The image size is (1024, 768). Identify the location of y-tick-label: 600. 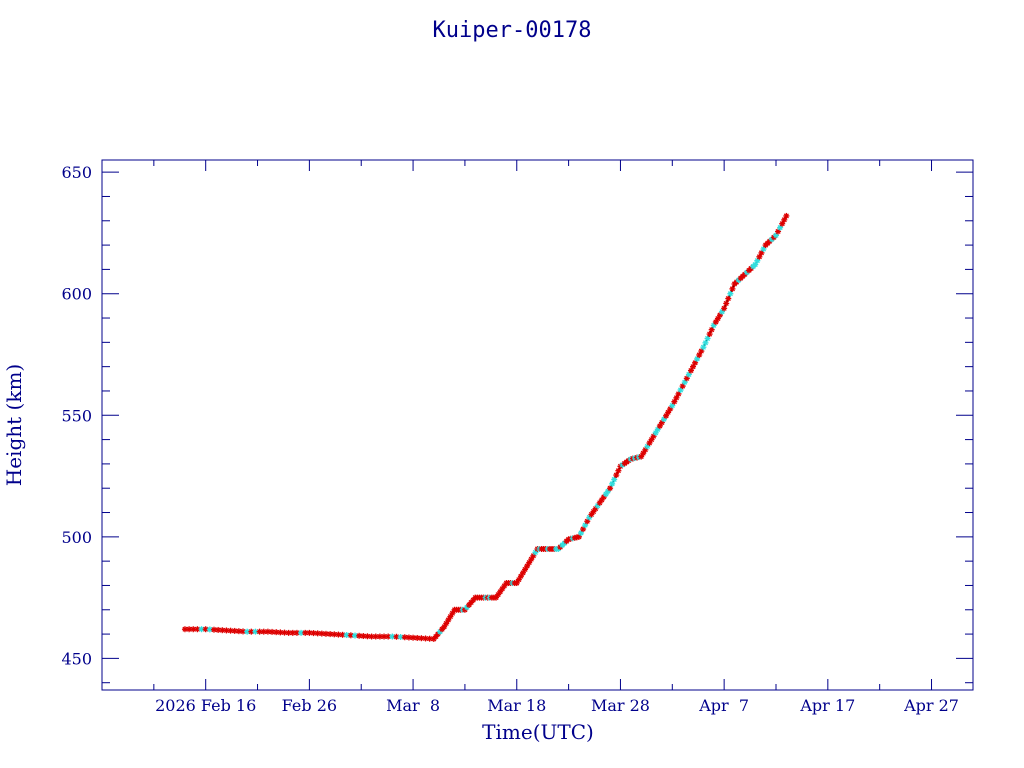
(76, 294).